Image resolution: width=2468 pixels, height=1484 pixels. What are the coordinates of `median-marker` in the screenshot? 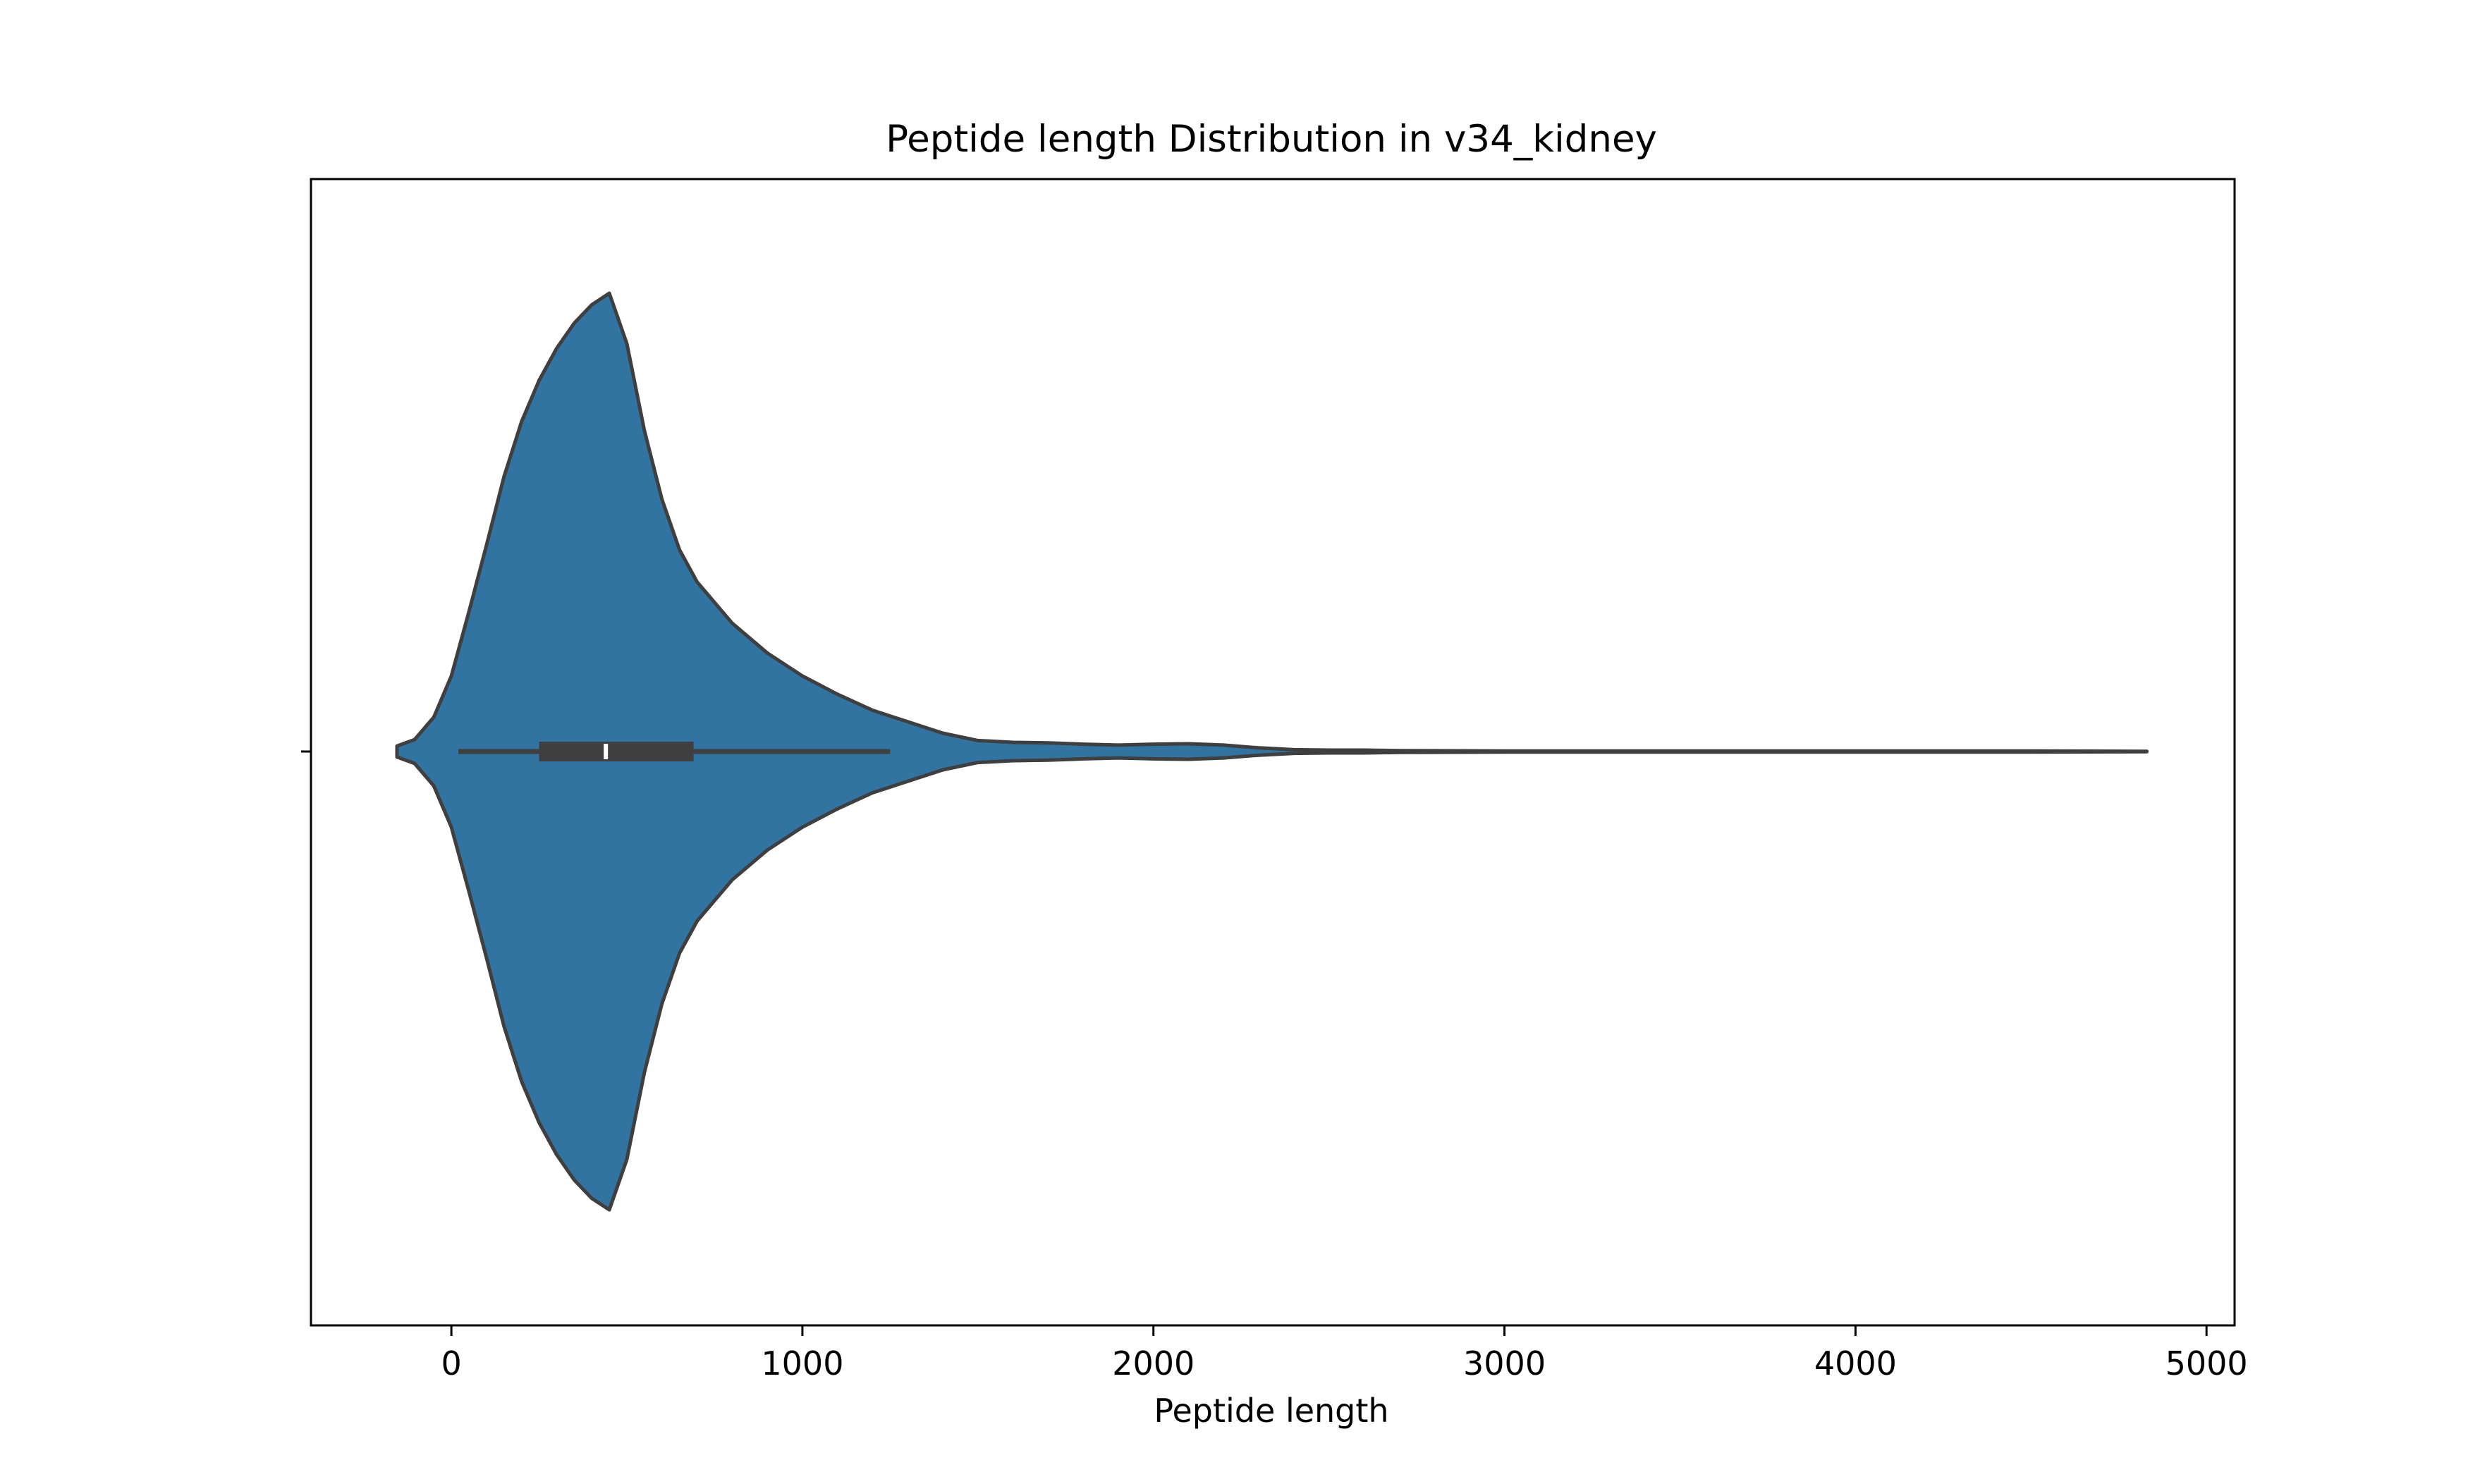 It's located at (607, 751).